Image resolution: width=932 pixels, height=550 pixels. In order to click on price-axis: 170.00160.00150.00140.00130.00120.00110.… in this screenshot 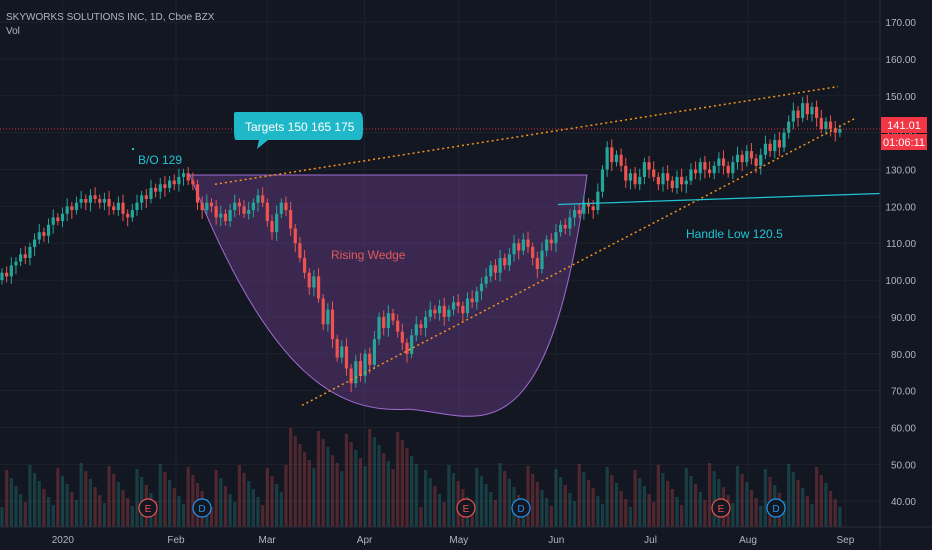, I will do `click(897, 275)`.